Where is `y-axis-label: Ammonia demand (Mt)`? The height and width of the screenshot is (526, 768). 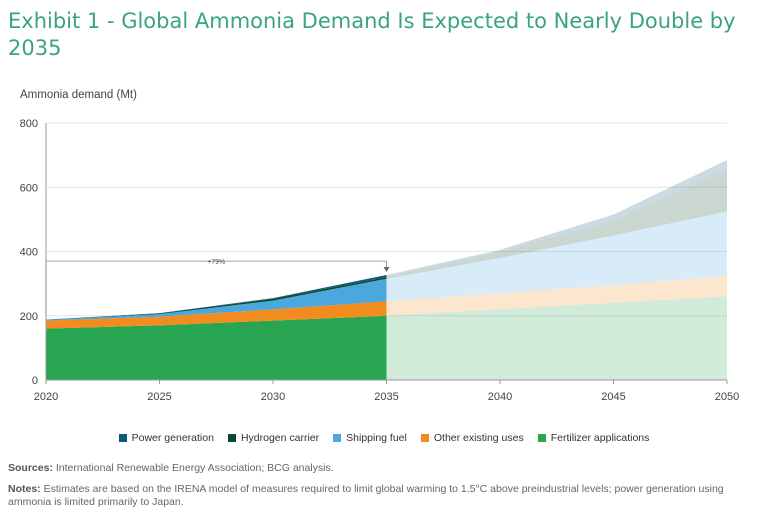 y-axis-label: Ammonia demand (Mt) is located at coordinates (78, 95).